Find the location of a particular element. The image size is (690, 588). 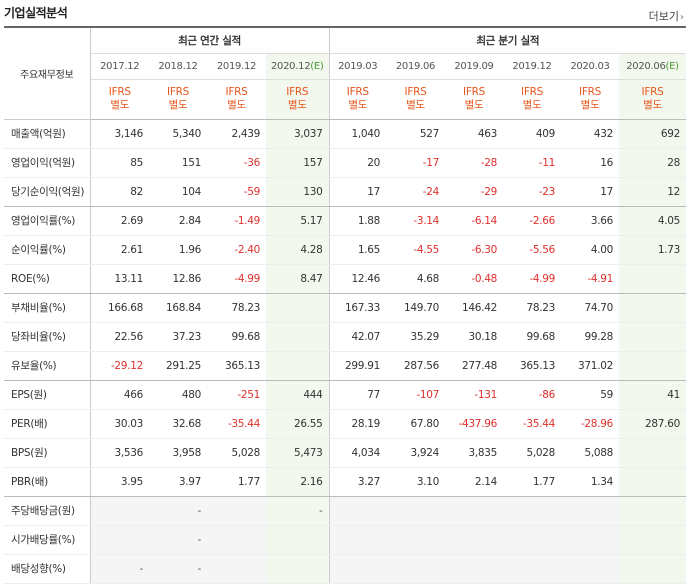

table-cell: 3,835 is located at coordinates (474, 453).